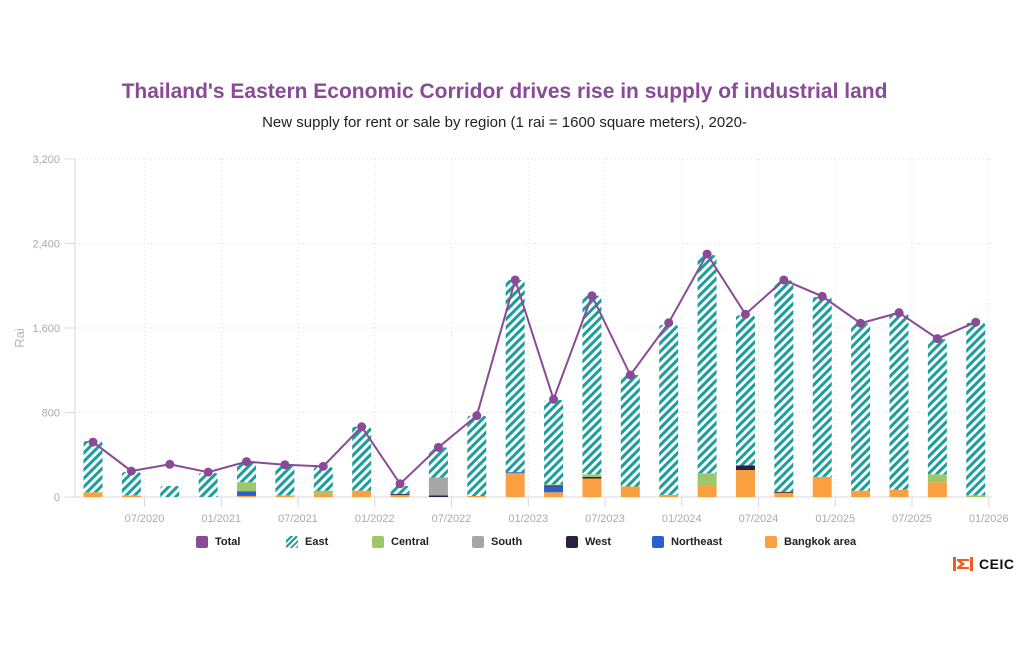 The width and height of the screenshot is (1024, 652). Describe the element at coordinates (298, 519) in the screenshot. I see `x-tick-label: 07/2021` at that location.